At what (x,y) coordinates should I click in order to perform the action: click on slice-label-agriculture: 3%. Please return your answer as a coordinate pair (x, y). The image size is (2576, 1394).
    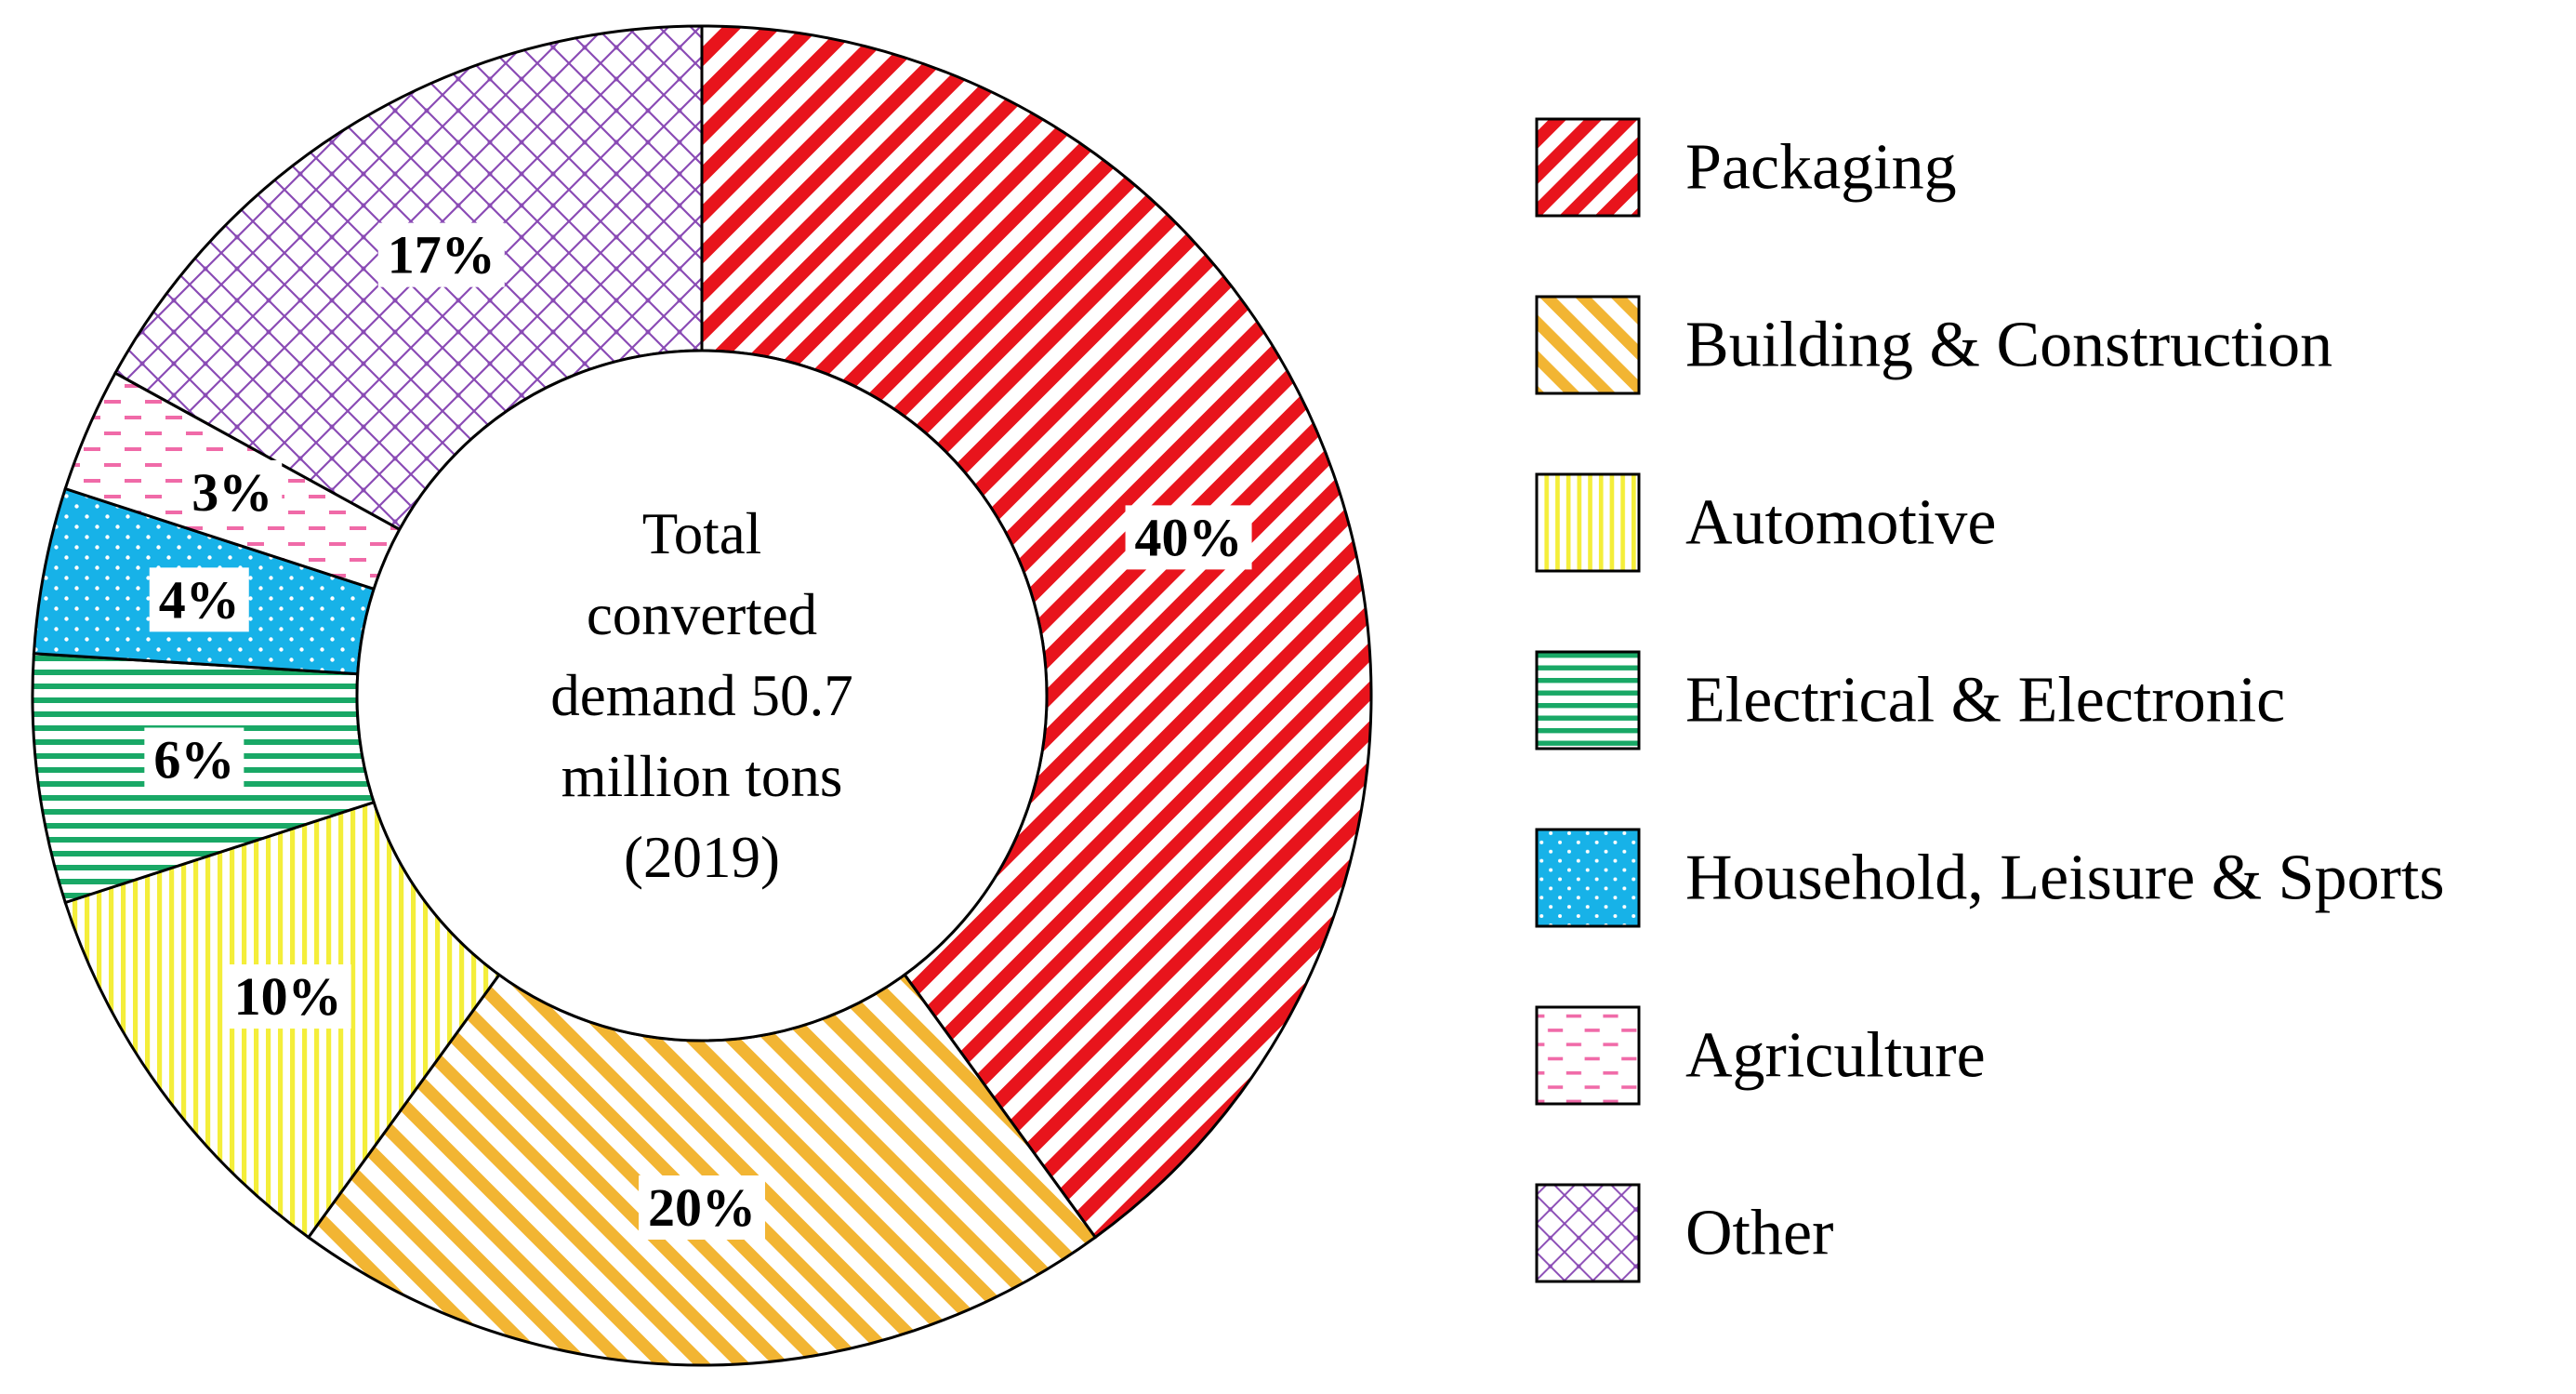
    Looking at the image, I should click on (232, 492).